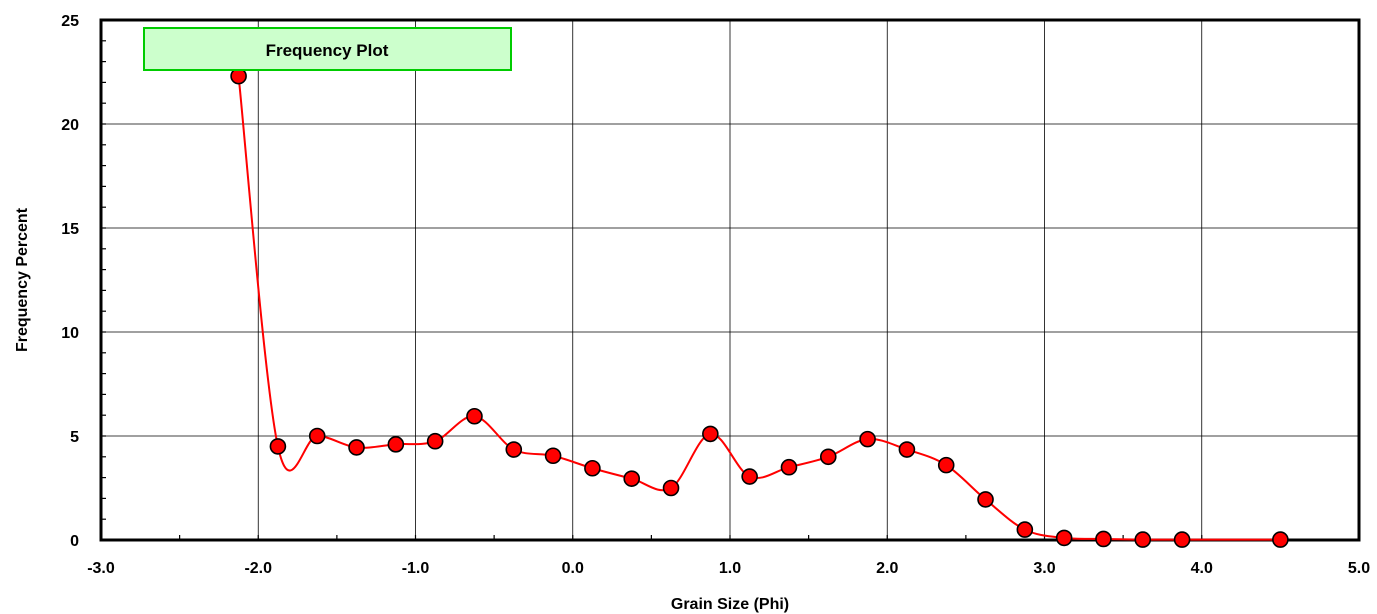  What do you see at coordinates (1202, 568) in the screenshot?
I see `x-tick-label: 4.0` at bounding box center [1202, 568].